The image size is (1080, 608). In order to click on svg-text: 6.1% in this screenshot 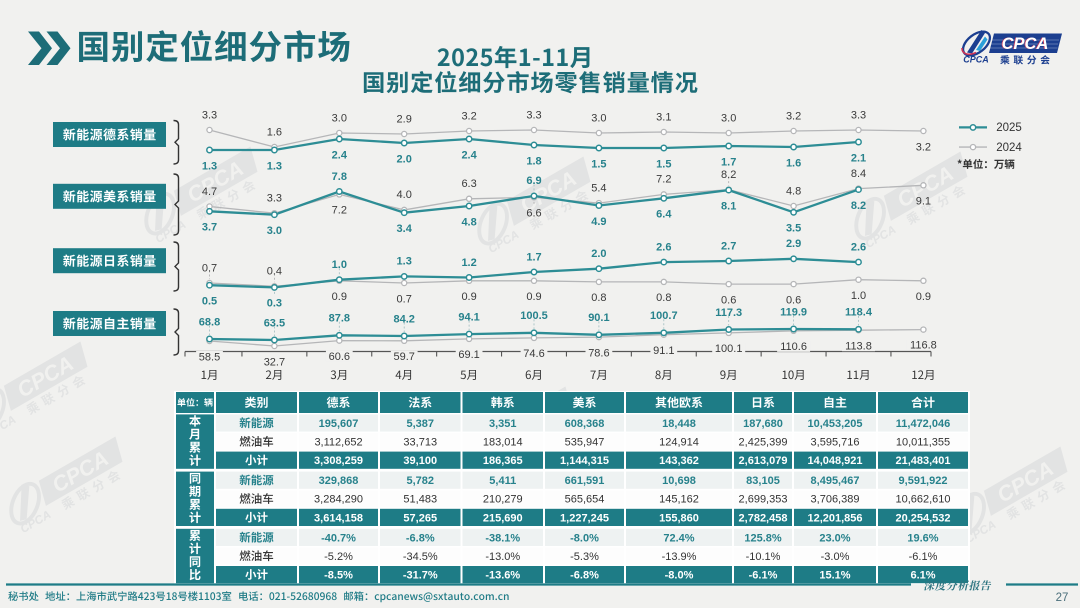, I will do `click(922, 576)`.